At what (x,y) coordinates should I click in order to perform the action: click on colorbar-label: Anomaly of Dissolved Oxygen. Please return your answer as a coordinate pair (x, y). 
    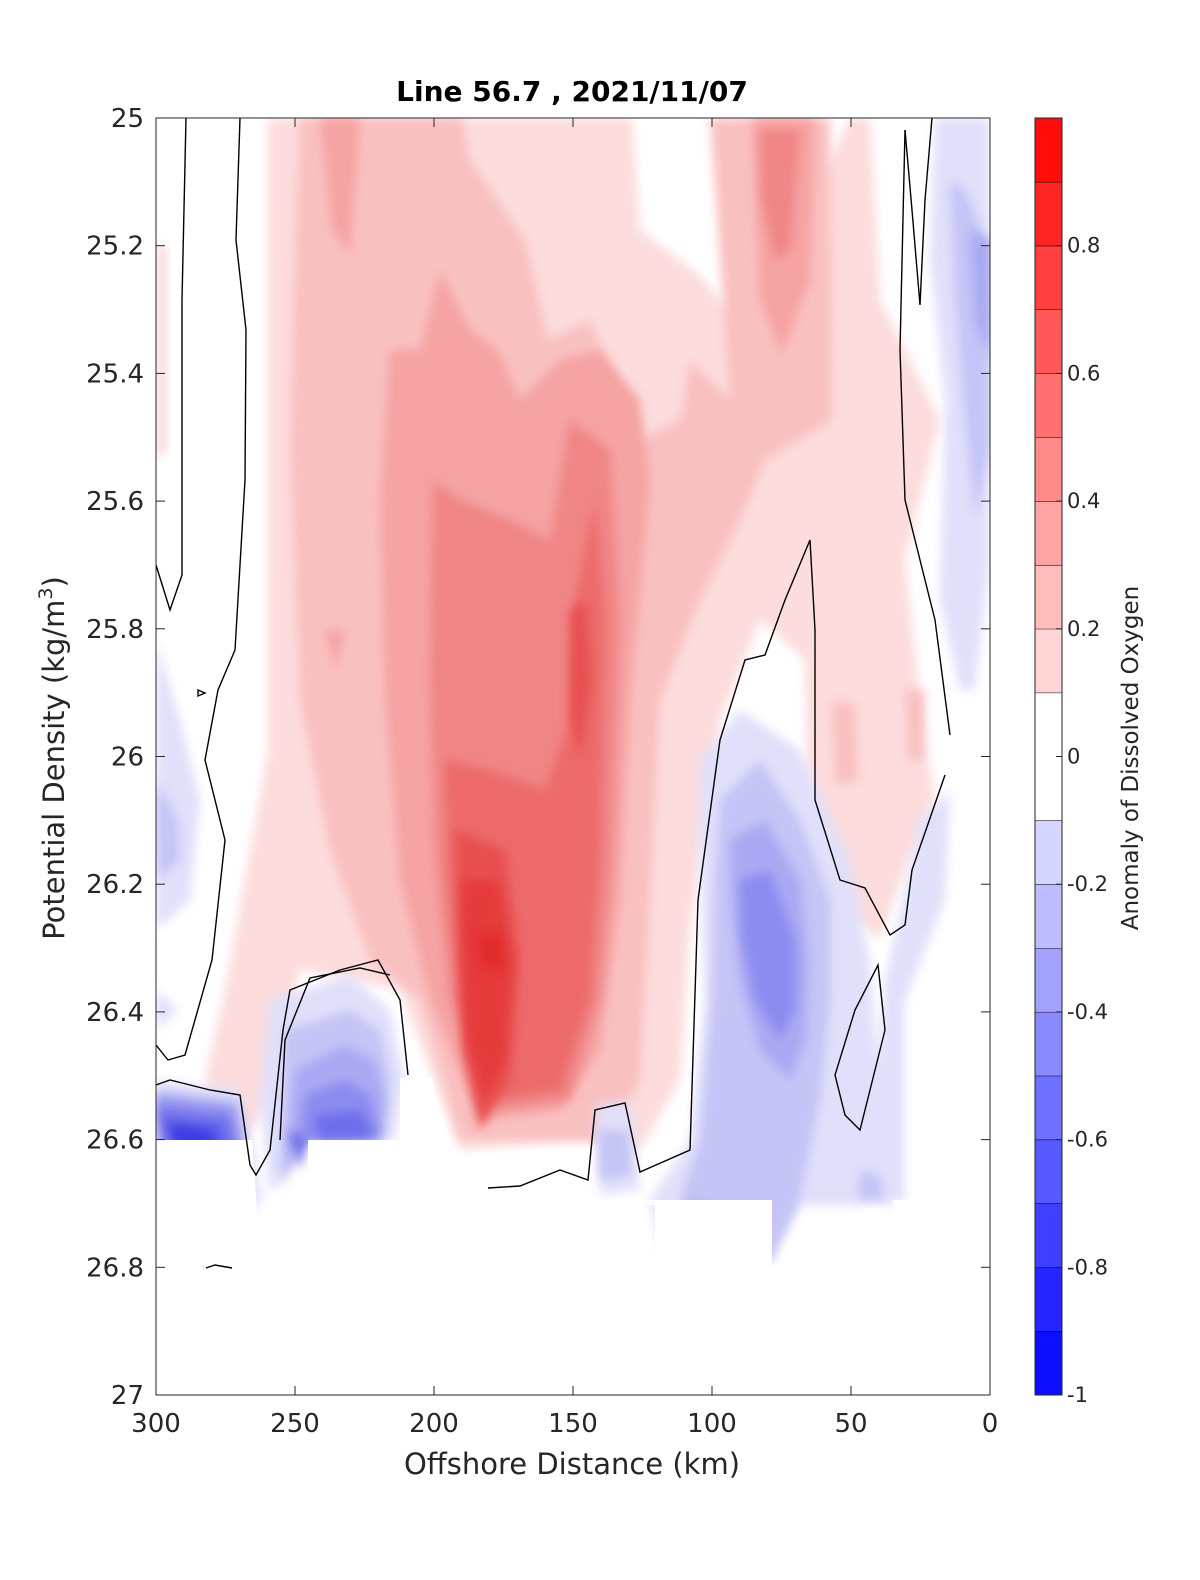
    Looking at the image, I should click on (1131, 758).